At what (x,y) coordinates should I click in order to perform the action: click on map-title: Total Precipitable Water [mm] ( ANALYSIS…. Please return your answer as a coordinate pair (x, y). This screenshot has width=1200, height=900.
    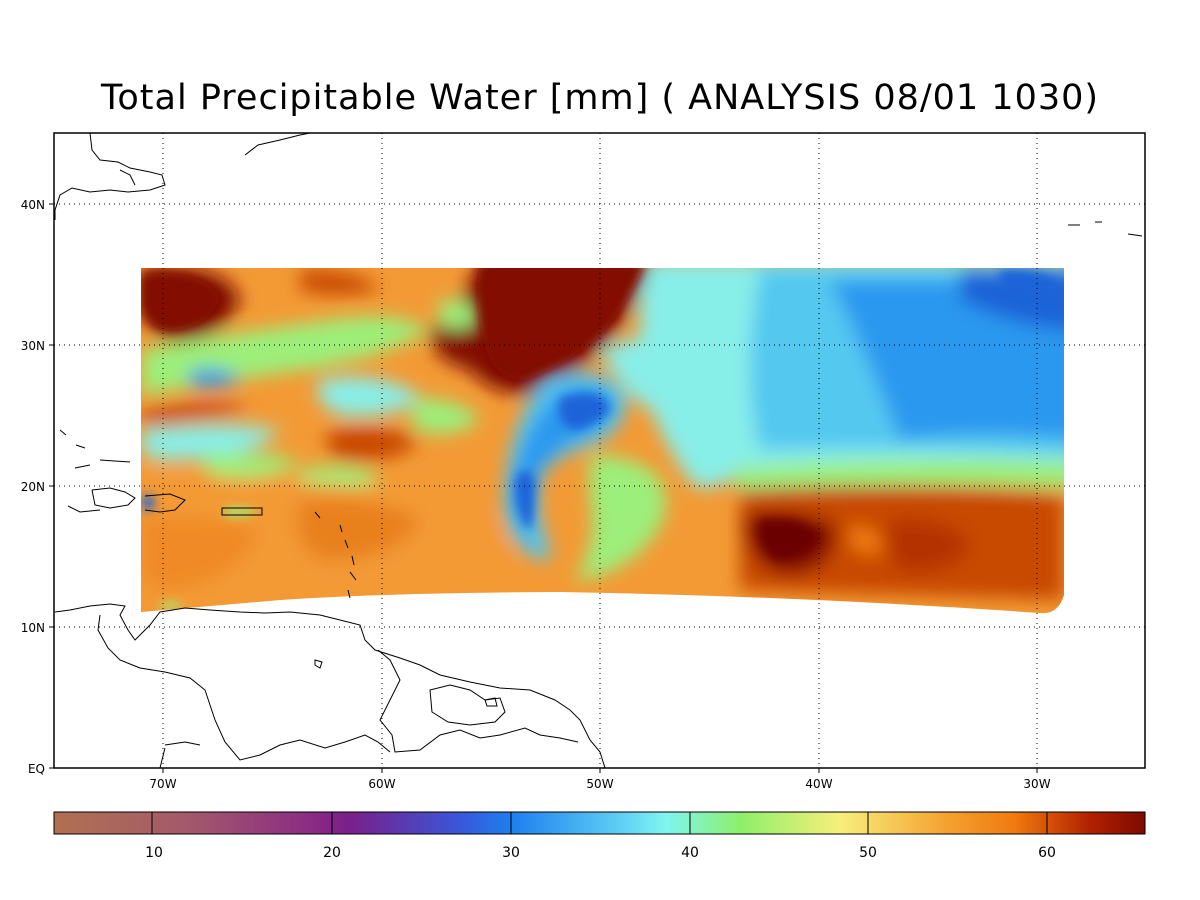
    Looking at the image, I should click on (600, 98).